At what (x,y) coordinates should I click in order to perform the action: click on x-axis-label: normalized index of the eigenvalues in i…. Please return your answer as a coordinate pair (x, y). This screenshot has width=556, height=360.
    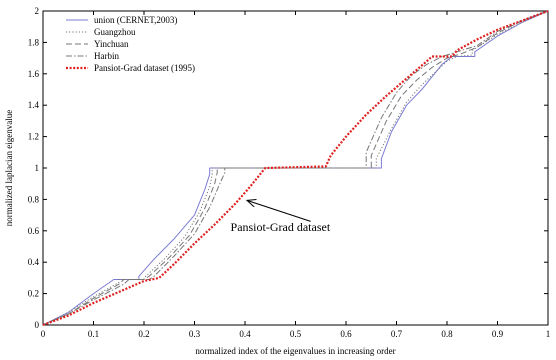
    Looking at the image, I should click on (295, 351).